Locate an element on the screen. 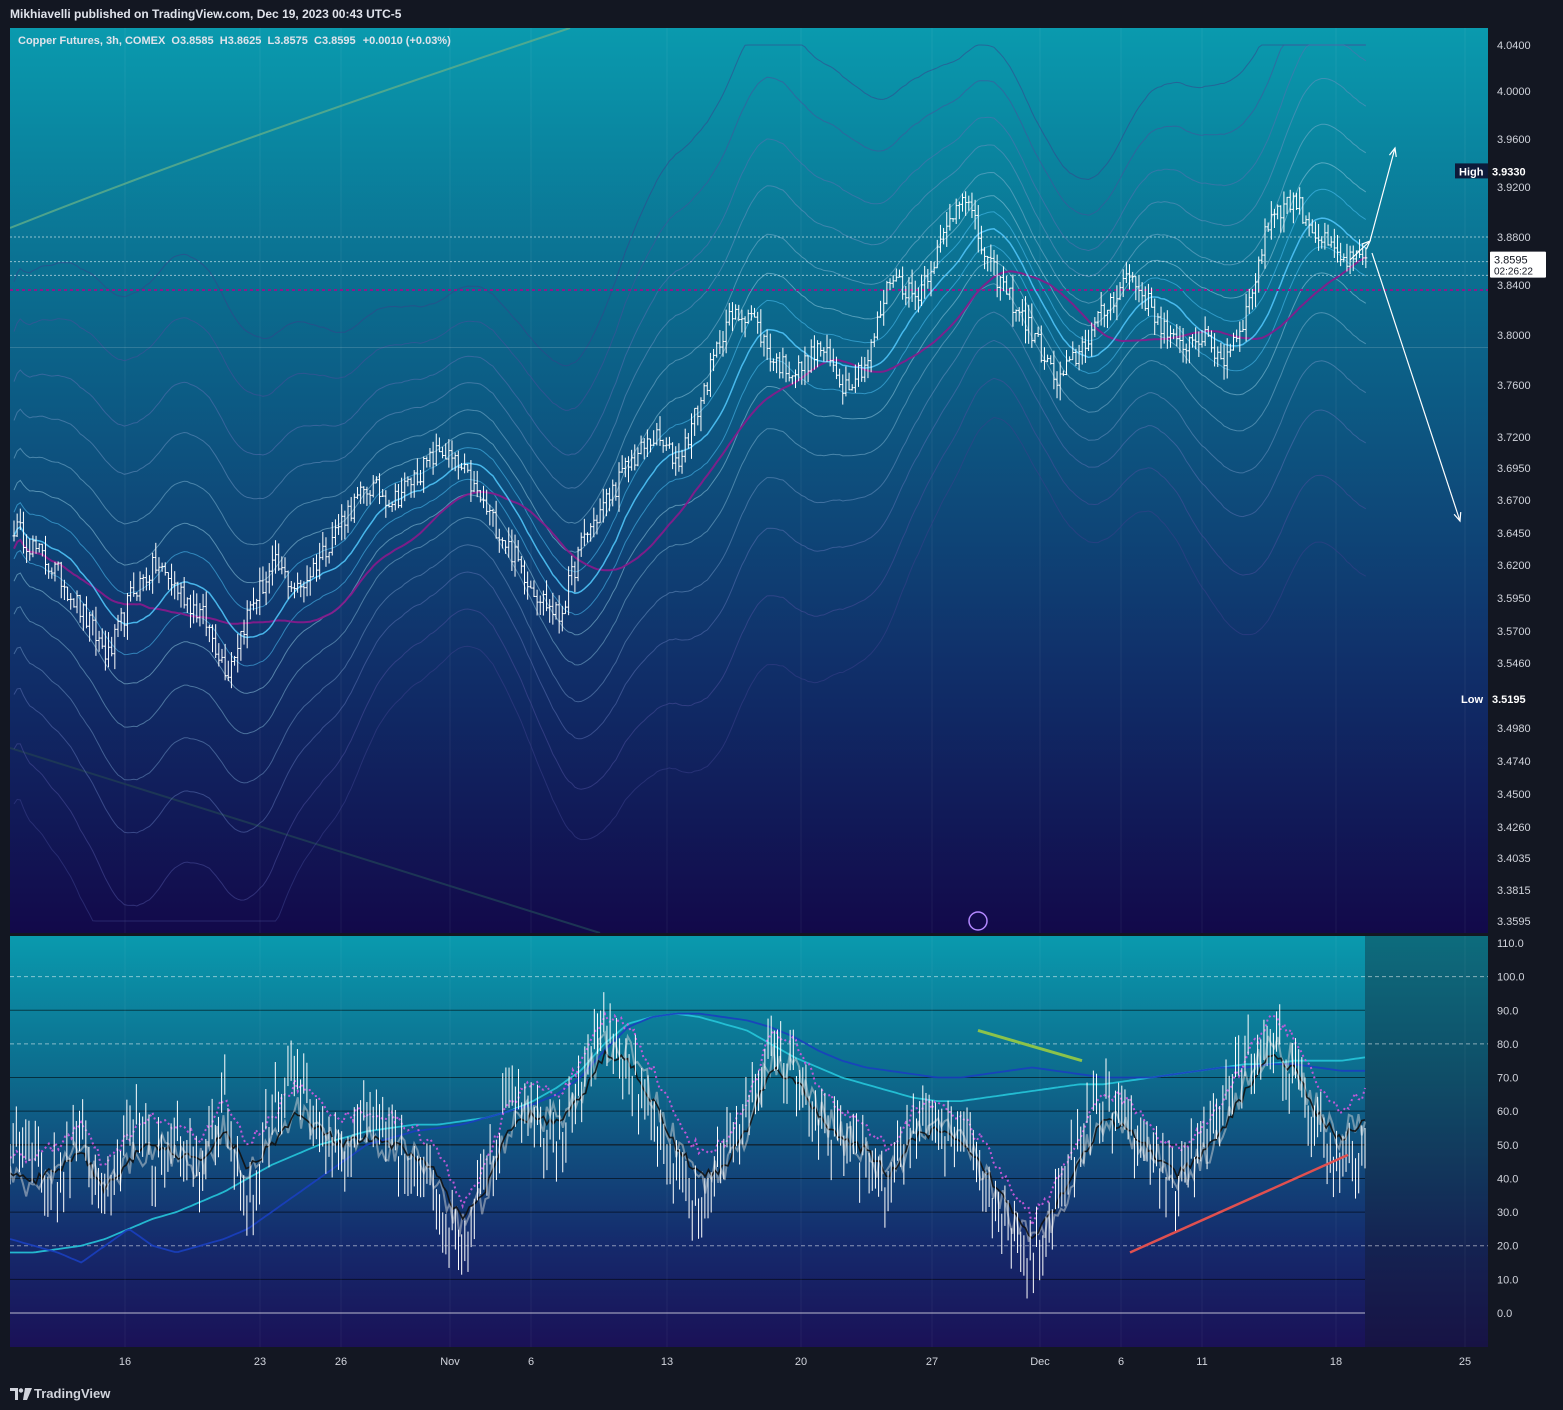 The image size is (1563, 1410). osc-dotted-line is located at coordinates (688, 1120).